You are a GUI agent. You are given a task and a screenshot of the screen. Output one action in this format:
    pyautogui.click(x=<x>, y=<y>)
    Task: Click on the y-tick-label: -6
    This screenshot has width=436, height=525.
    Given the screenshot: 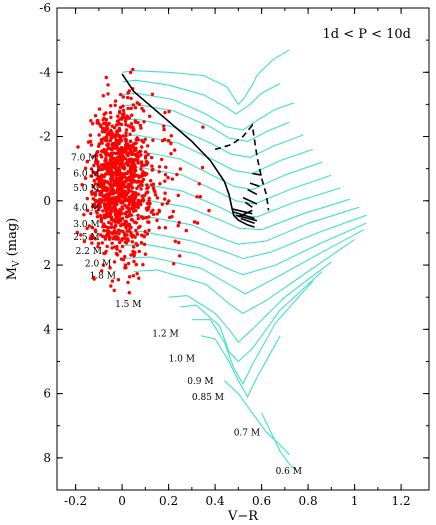 What is the action you would take?
    pyautogui.click(x=45, y=8)
    